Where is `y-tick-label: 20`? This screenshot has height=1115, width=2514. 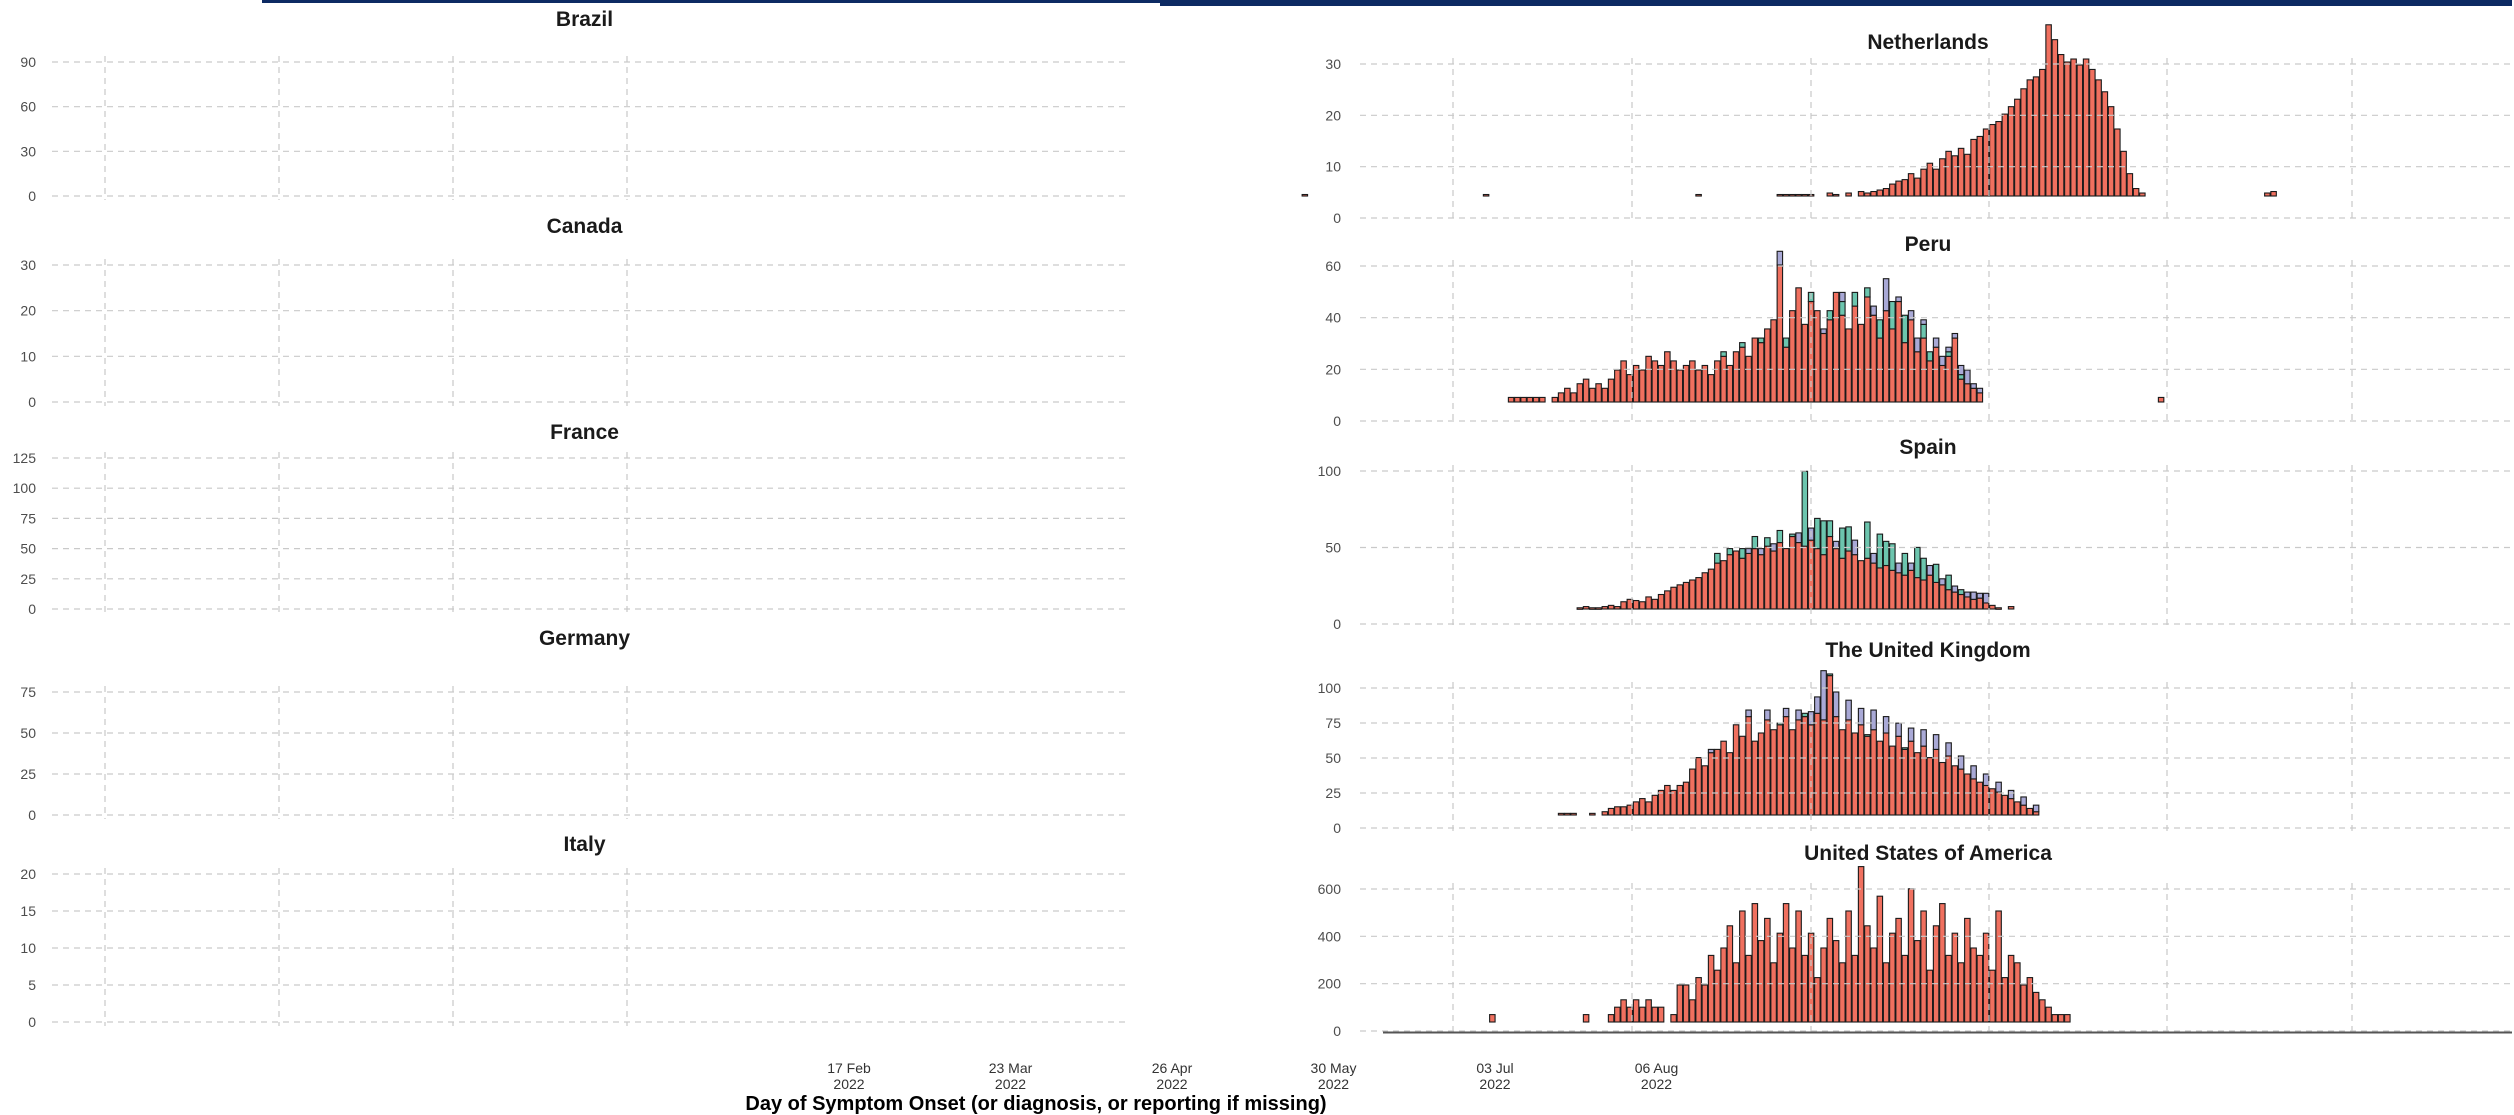 y-tick-label: 20 is located at coordinates (28, 311).